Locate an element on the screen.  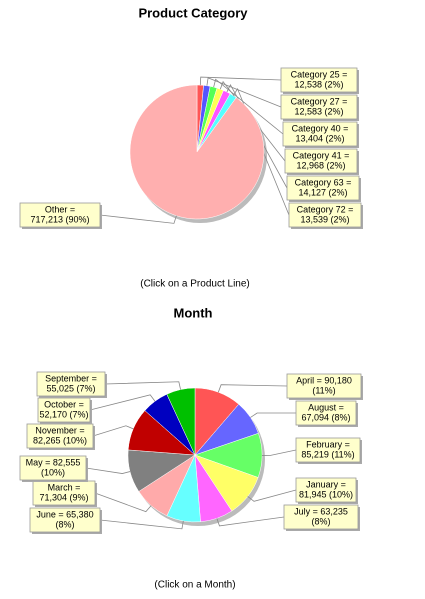
slice-label: (10%) is located at coordinates (53, 472).